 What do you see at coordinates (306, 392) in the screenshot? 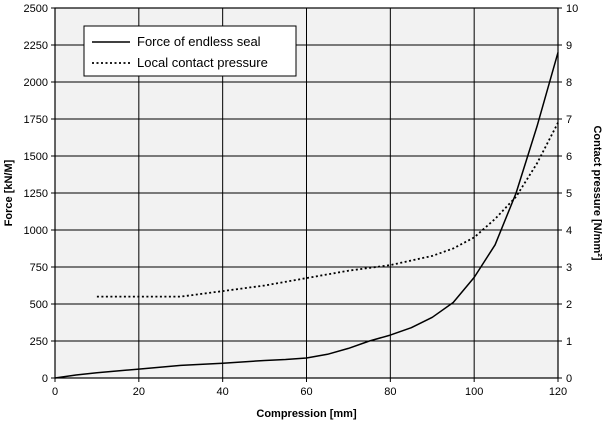
I see `x-tick-label: 60` at bounding box center [306, 392].